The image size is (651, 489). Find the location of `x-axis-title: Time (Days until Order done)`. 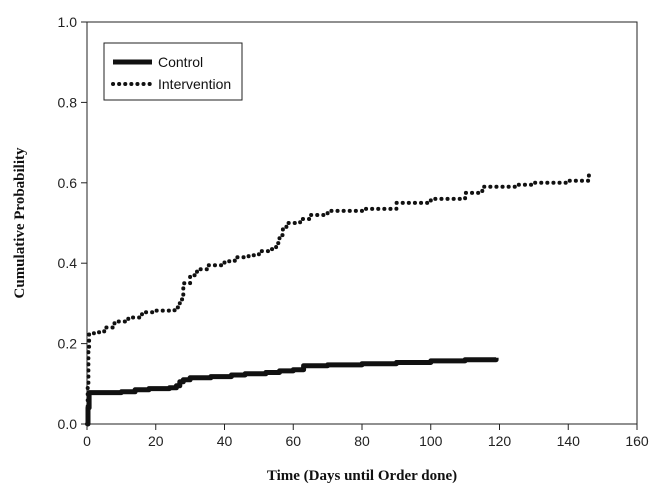

x-axis-title: Time (Days until Order done) is located at coordinates (362, 476).